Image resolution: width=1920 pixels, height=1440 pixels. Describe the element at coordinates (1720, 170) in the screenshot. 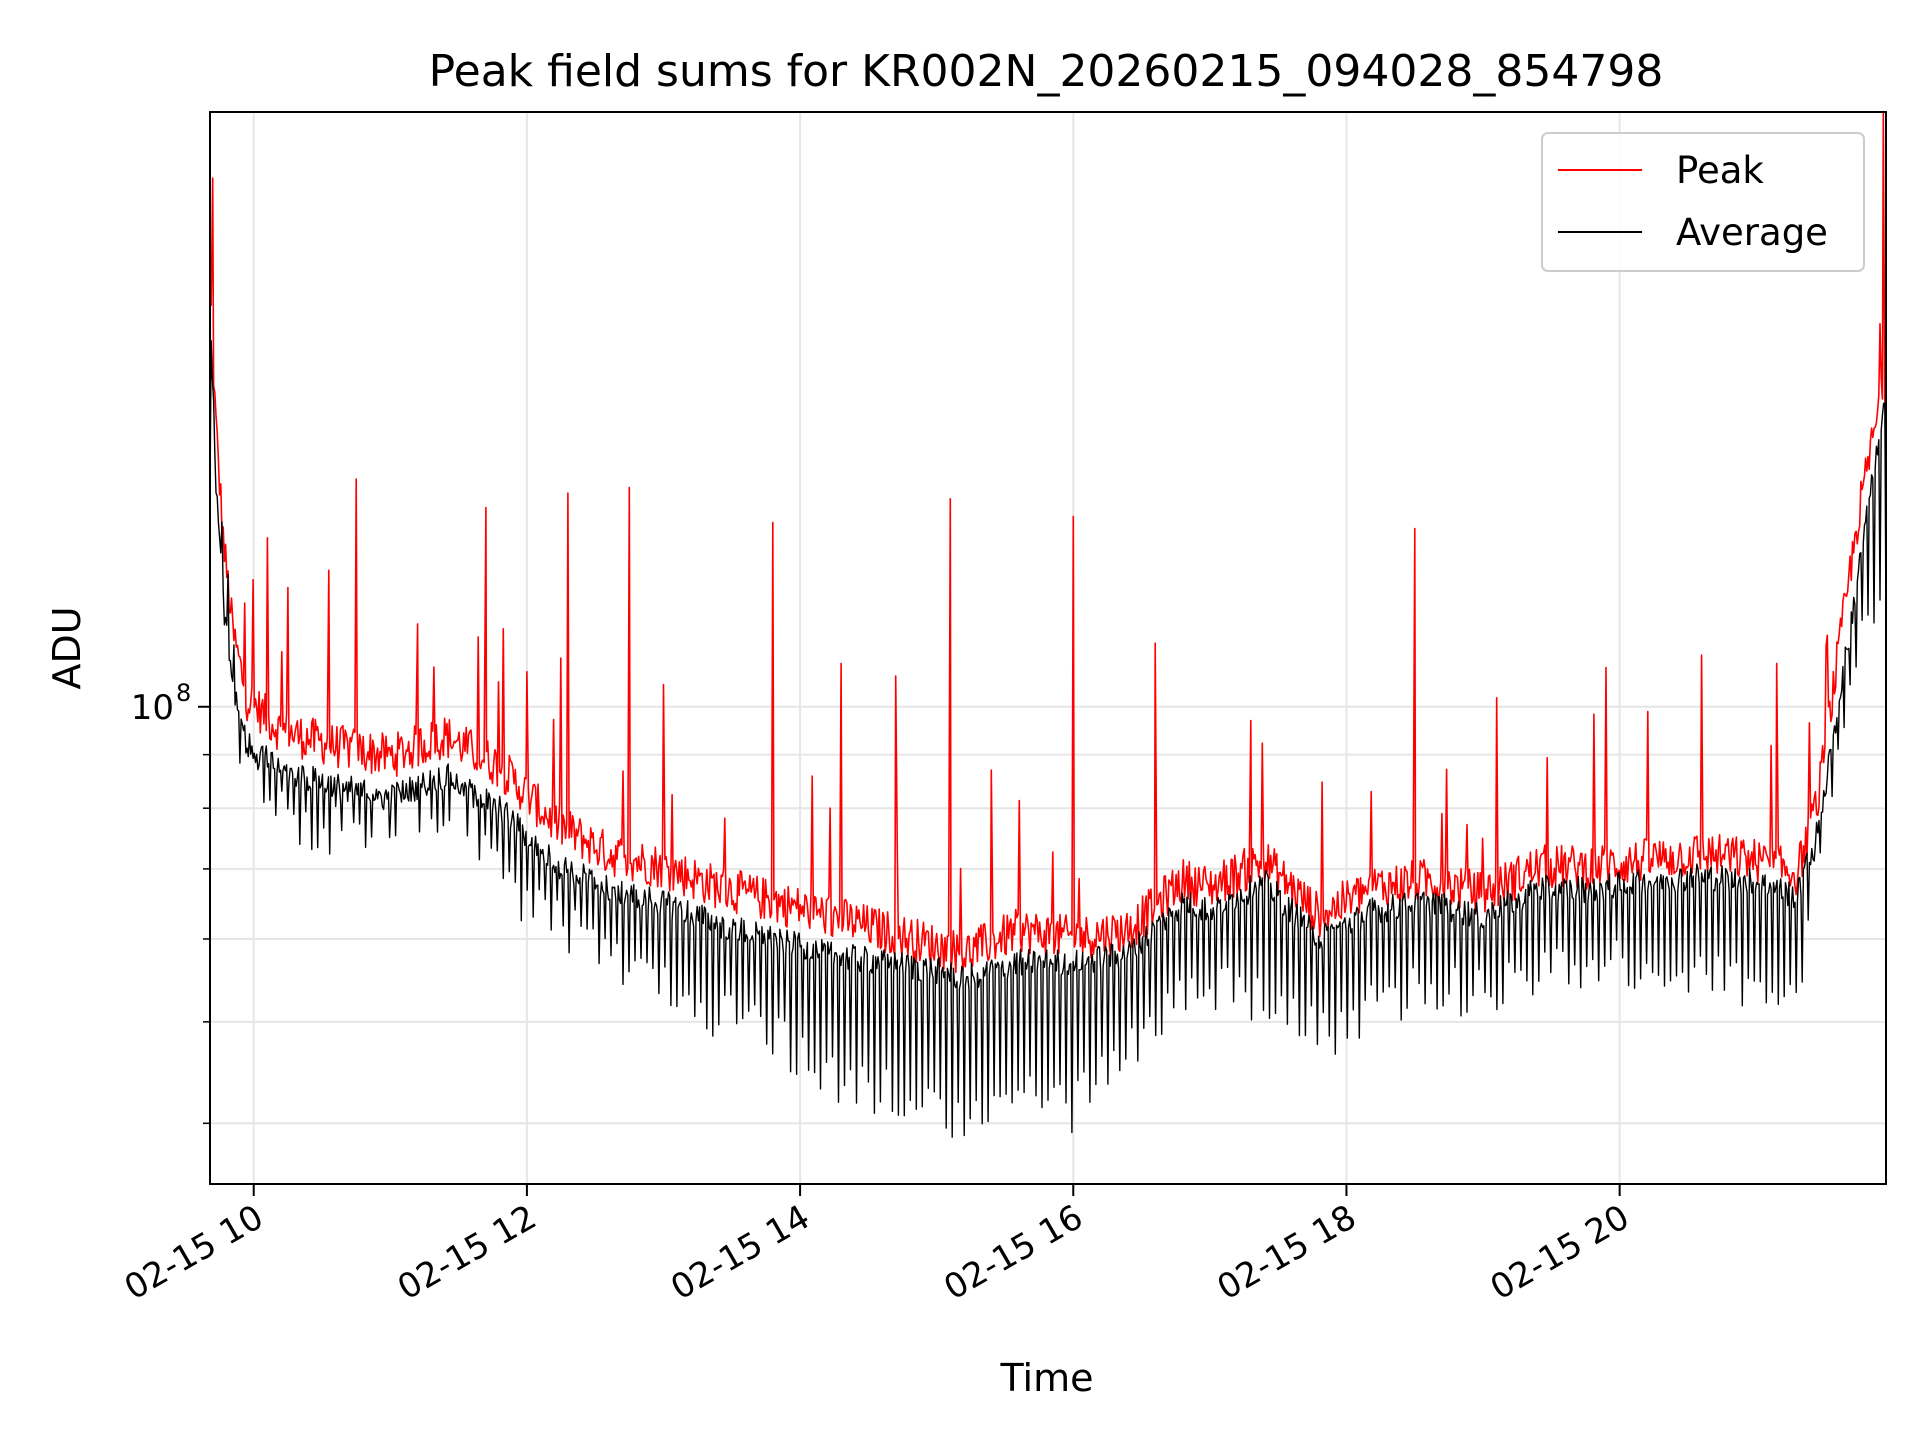

I see `legend-label-peak: Peak` at that location.